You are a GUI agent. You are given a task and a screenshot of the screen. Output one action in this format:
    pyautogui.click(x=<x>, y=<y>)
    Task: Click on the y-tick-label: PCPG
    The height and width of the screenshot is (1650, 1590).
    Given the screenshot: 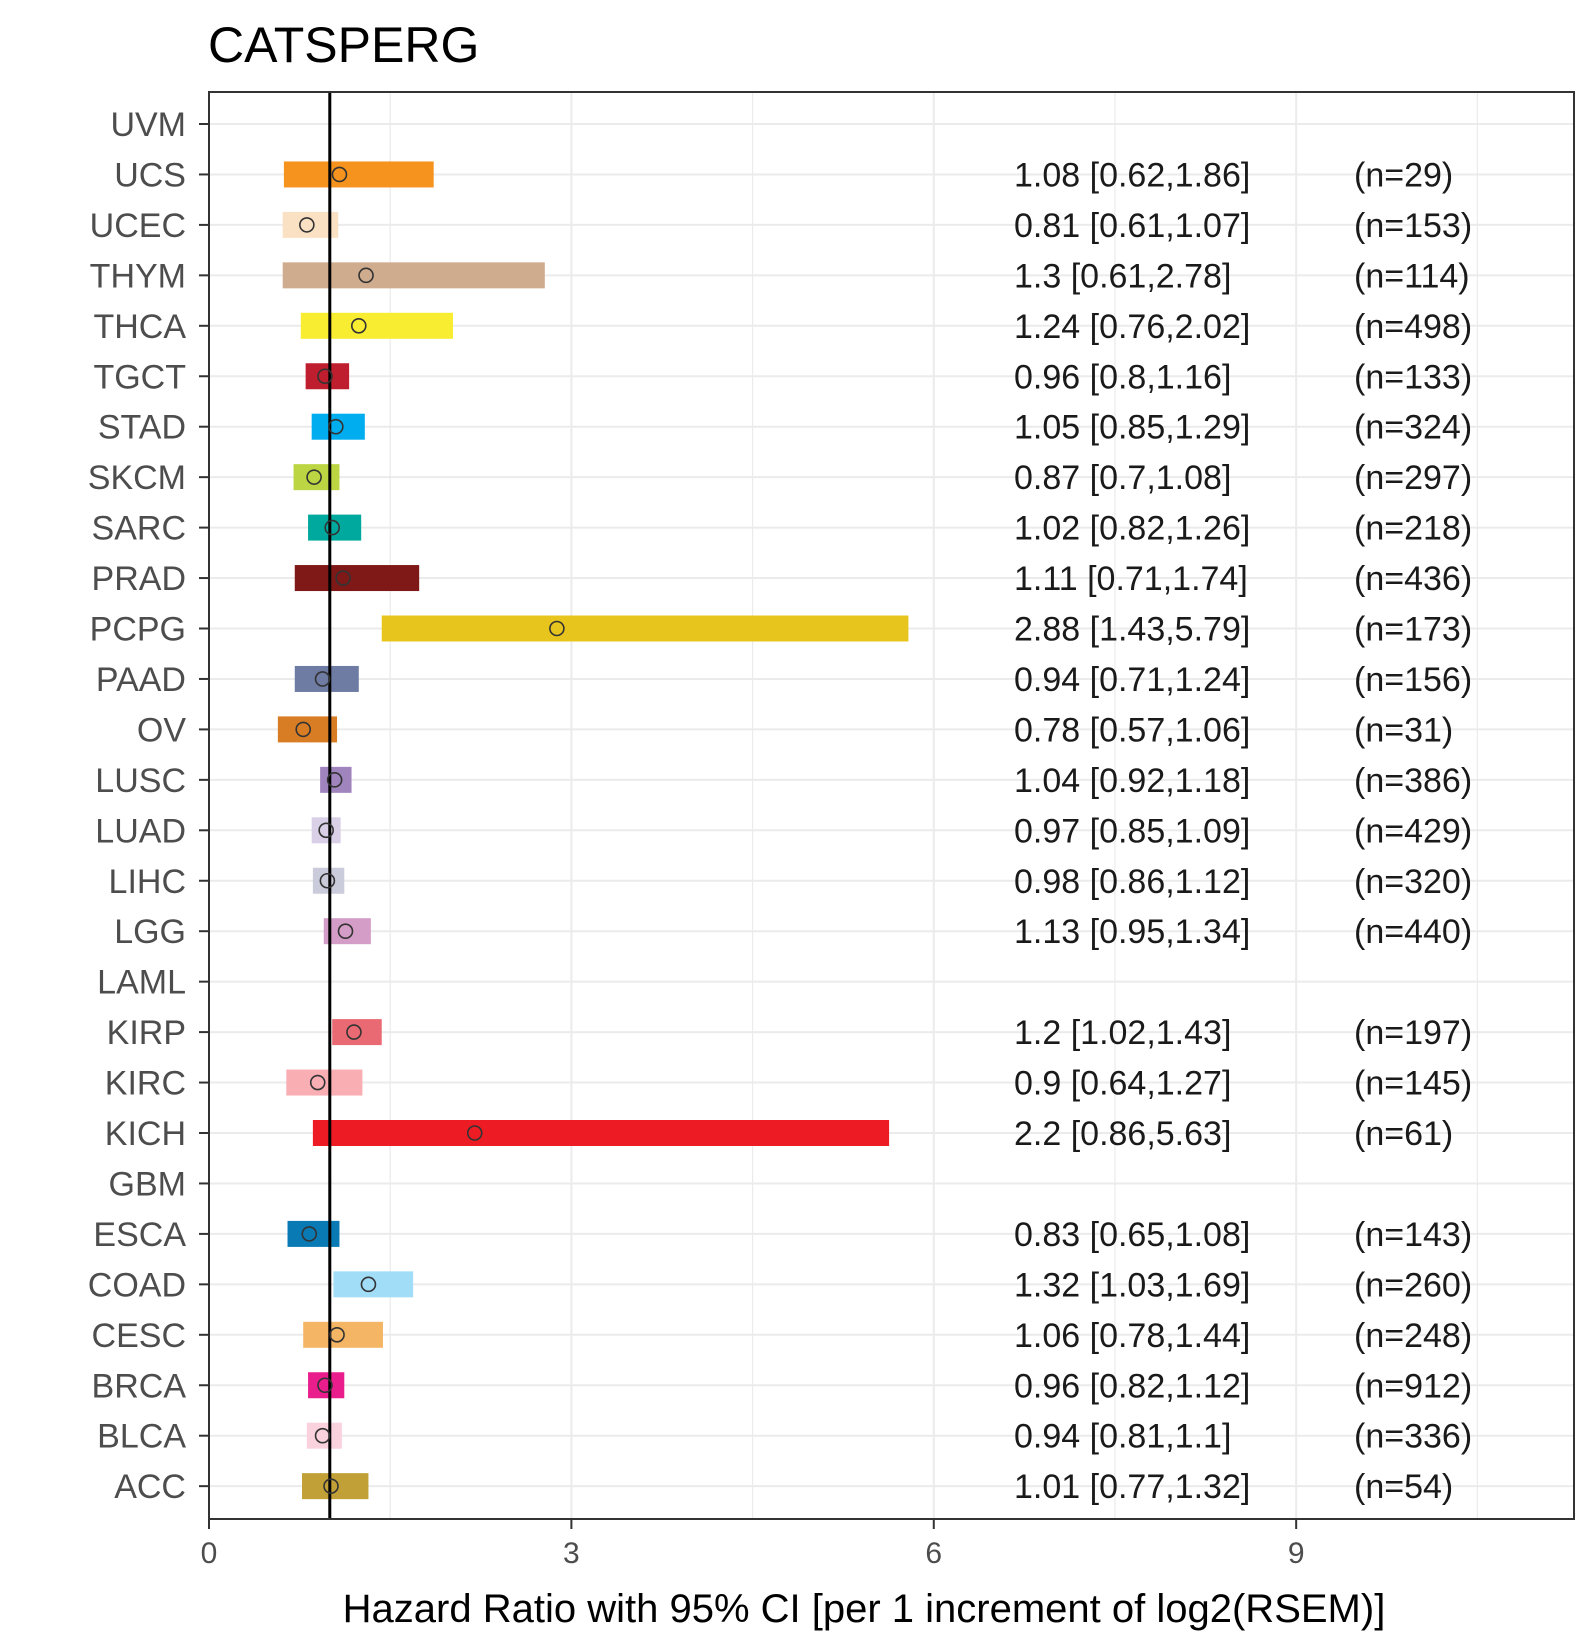 What is the action you would take?
    pyautogui.click(x=138, y=630)
    